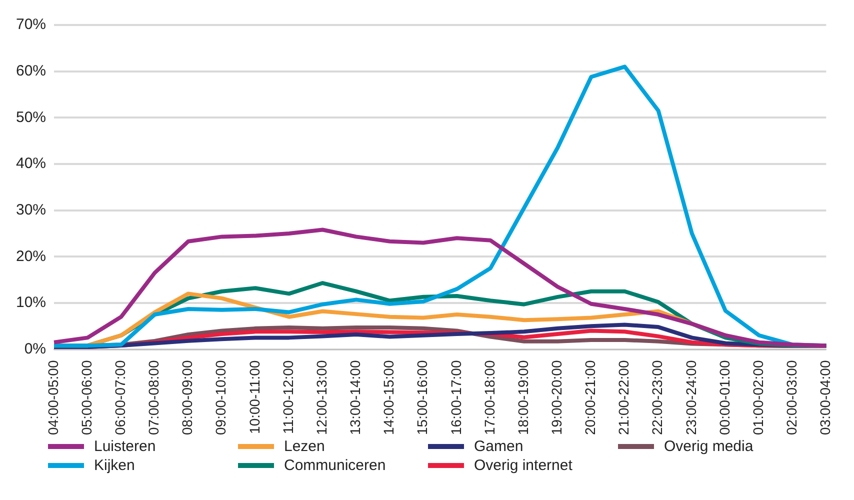 Image resolution: width=854 pixels, height=500 pixels. Describe the element at coordinates (758, 398) in the screenshot. I see `x-tick-label: 01:00-02:00` at that location.